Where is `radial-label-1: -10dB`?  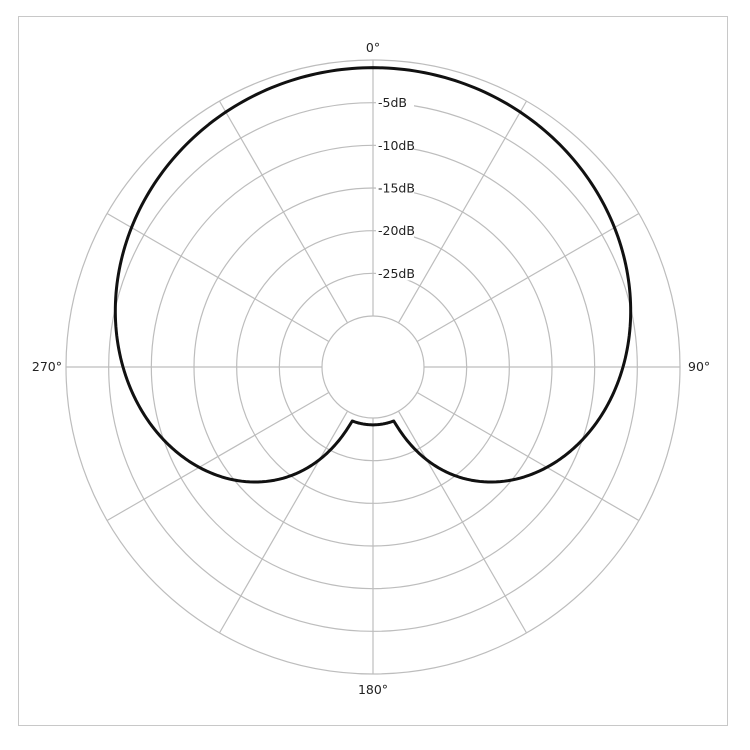 radial-label-1: -10dB is located at coordinates (396, 145).